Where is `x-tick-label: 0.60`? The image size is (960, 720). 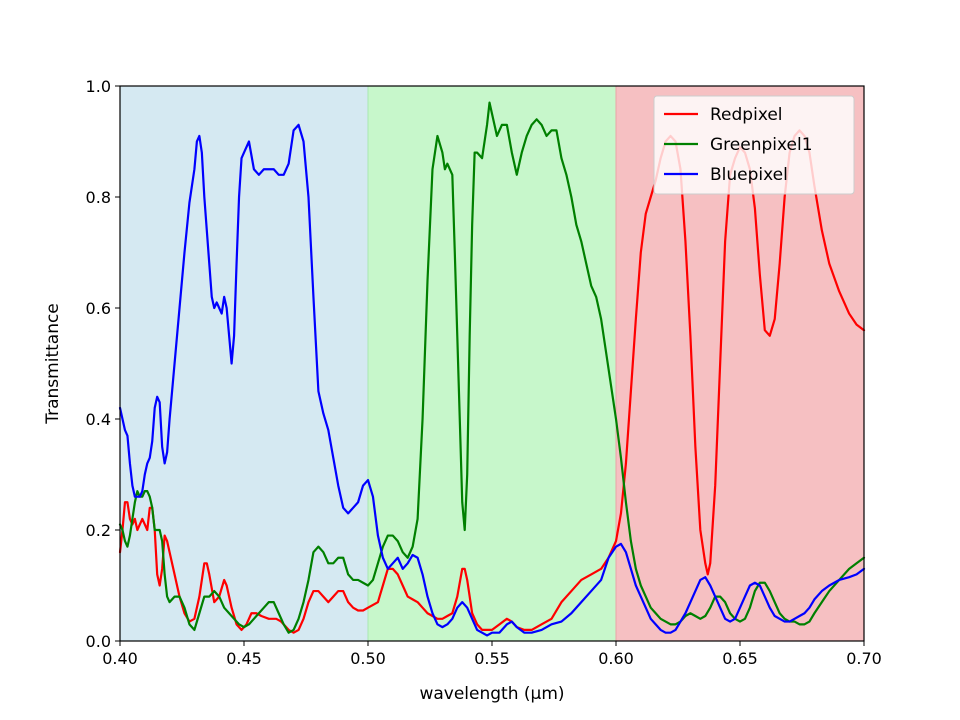 x-tick-label: 0.60 is located at coordinates (616, 658).